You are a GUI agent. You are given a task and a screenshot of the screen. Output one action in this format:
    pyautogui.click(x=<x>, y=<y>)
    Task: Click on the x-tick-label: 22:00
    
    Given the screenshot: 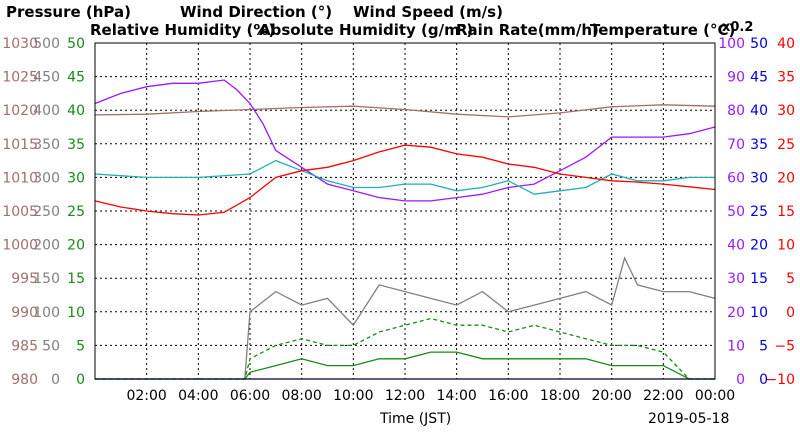 What is the action you would take?
    pyautogui.click(x=663, y=396)
    